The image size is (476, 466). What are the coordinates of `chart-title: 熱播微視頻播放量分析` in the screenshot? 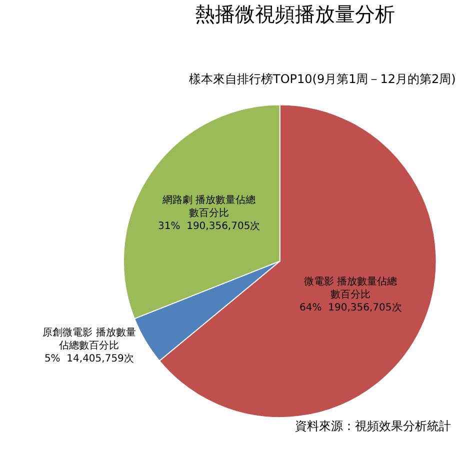 It's located at (295, 14).